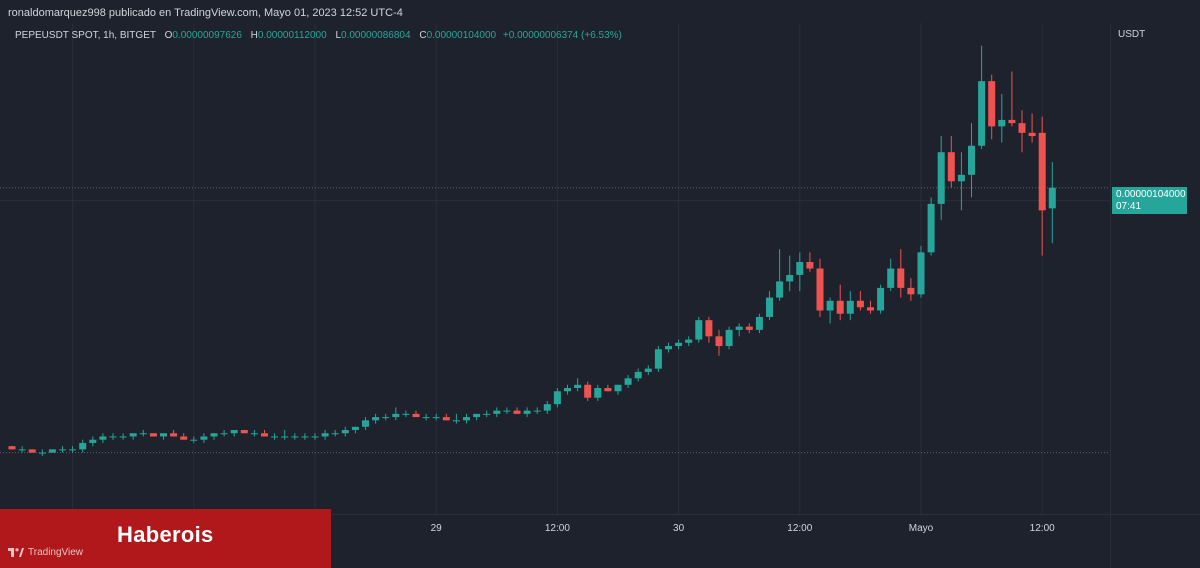 This screenshot has height=568, width=1200. What do you see at coordinates (437, 528) in the screenshot?
I see `time-axis-tick-label: 29` at bounding box center [437, 528].